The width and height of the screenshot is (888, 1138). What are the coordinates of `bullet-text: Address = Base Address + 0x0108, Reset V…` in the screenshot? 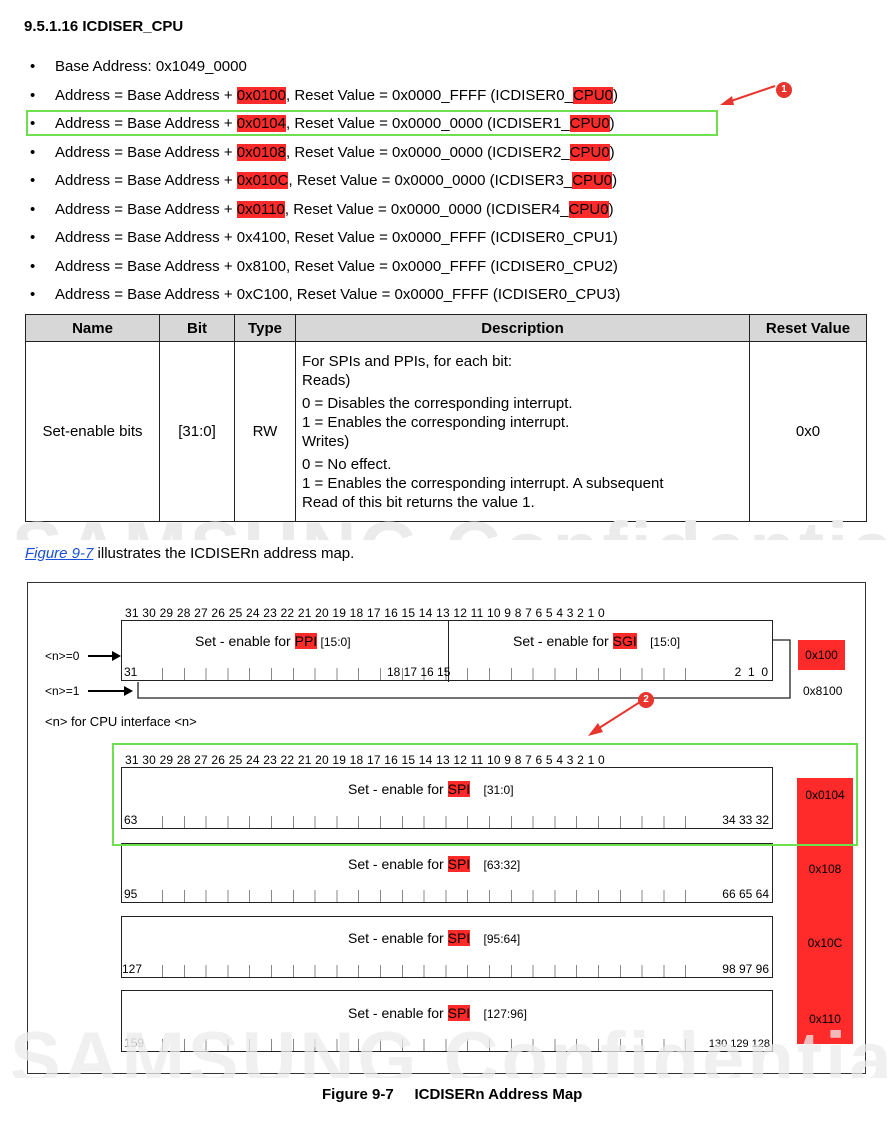 It's located at (335, 152).